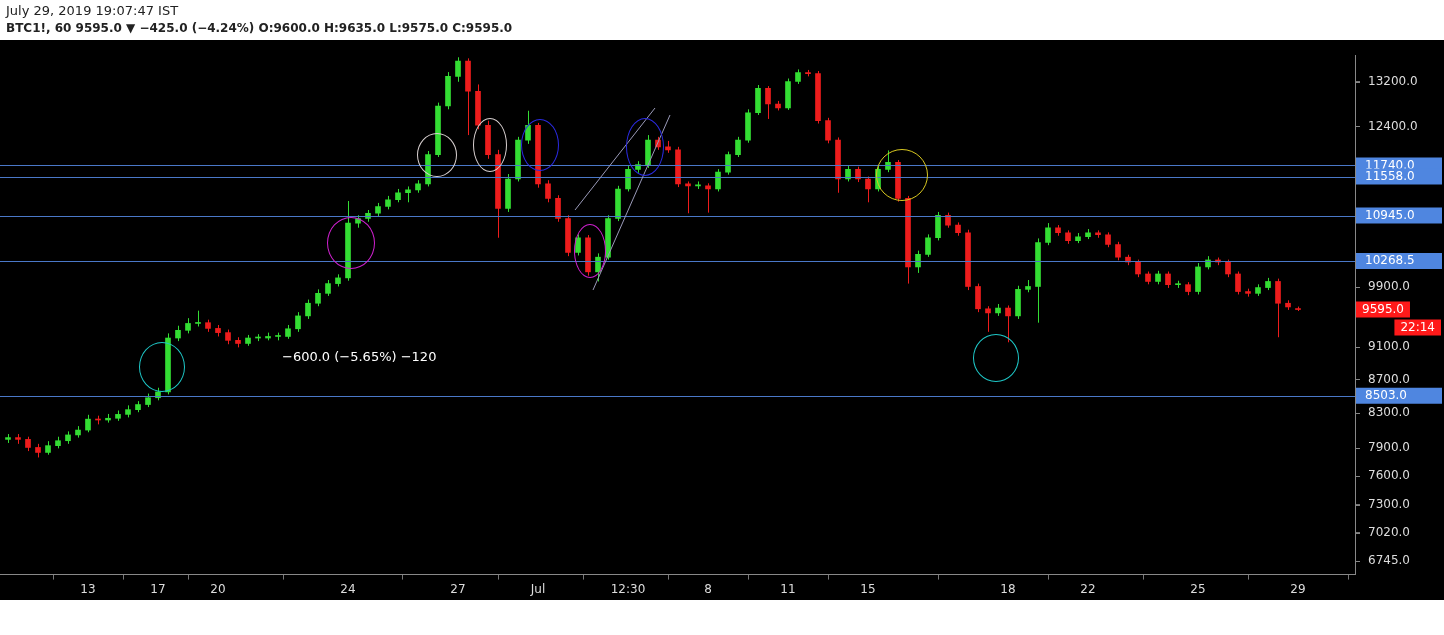 The image size is (1444, 635). I want to click on y-tick-label: 8700.0, so click(1389, 378).